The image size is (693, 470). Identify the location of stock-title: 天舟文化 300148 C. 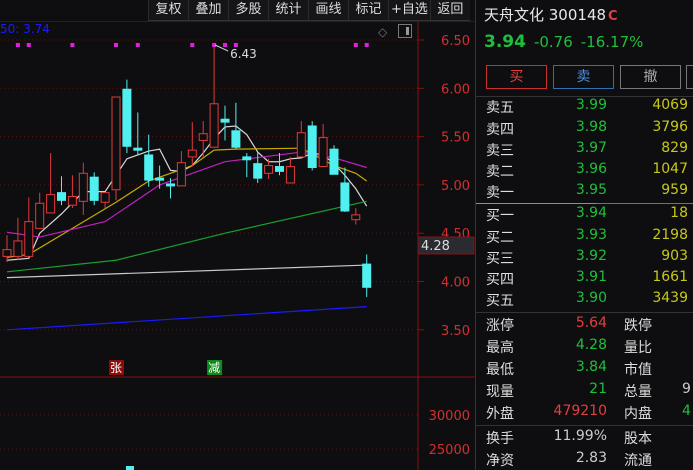
(551, 14).